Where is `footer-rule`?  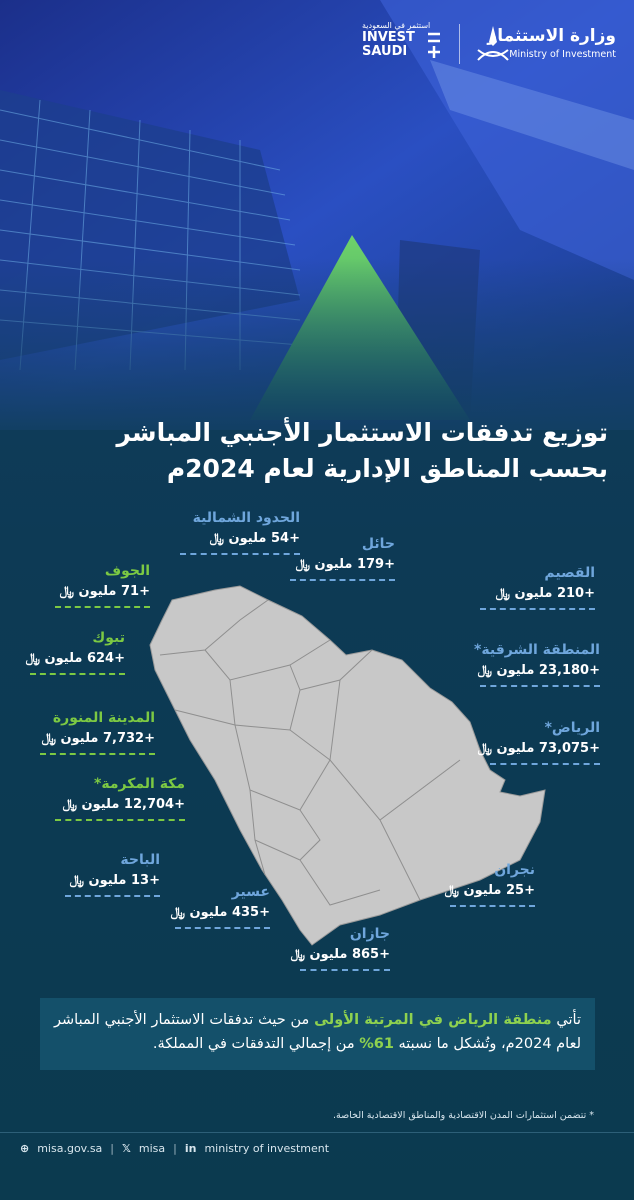
footer-rule is located at coordinates (317, 1132).